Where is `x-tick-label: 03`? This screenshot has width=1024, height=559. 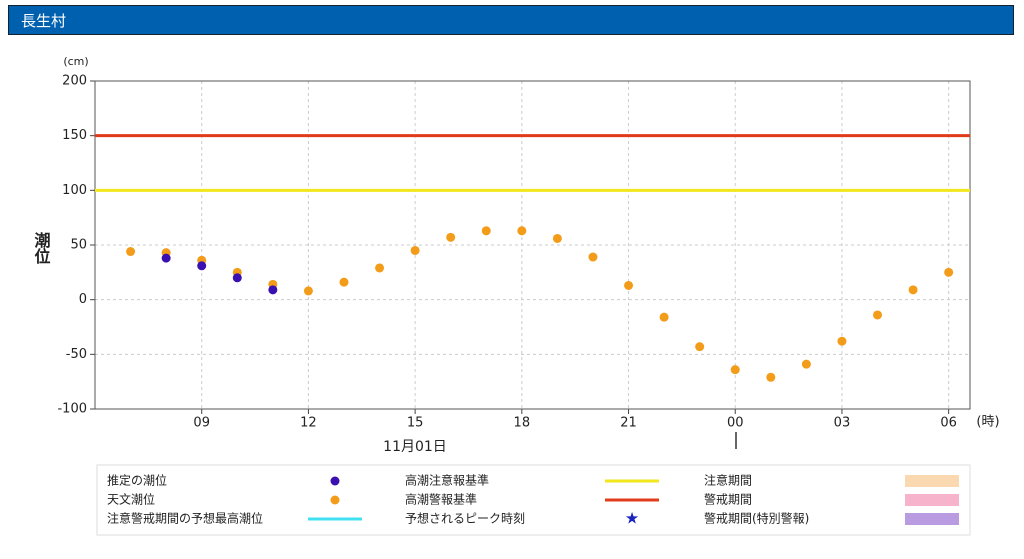 x-tick-label: 03 is located at coordinates (842, 423).